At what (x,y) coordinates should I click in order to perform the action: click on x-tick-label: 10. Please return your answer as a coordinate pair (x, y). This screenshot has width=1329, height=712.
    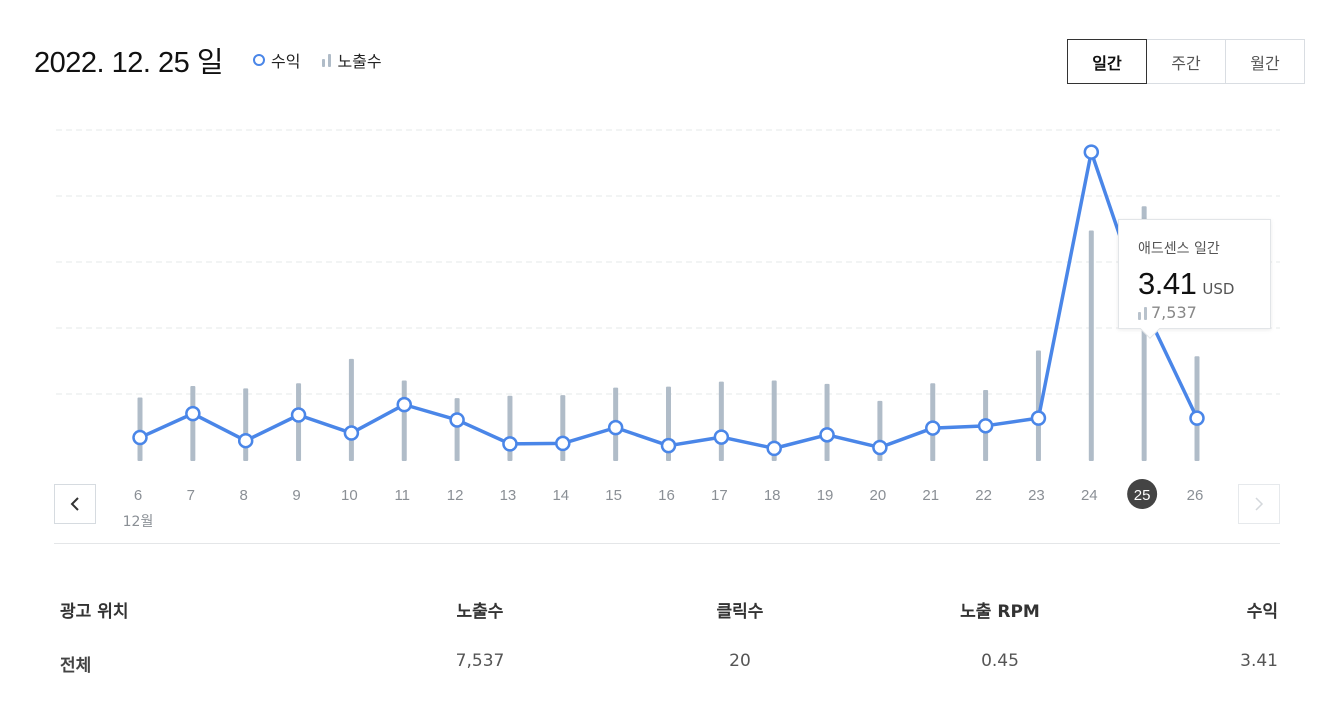
    Looking at the image, I should click on (349, 495).